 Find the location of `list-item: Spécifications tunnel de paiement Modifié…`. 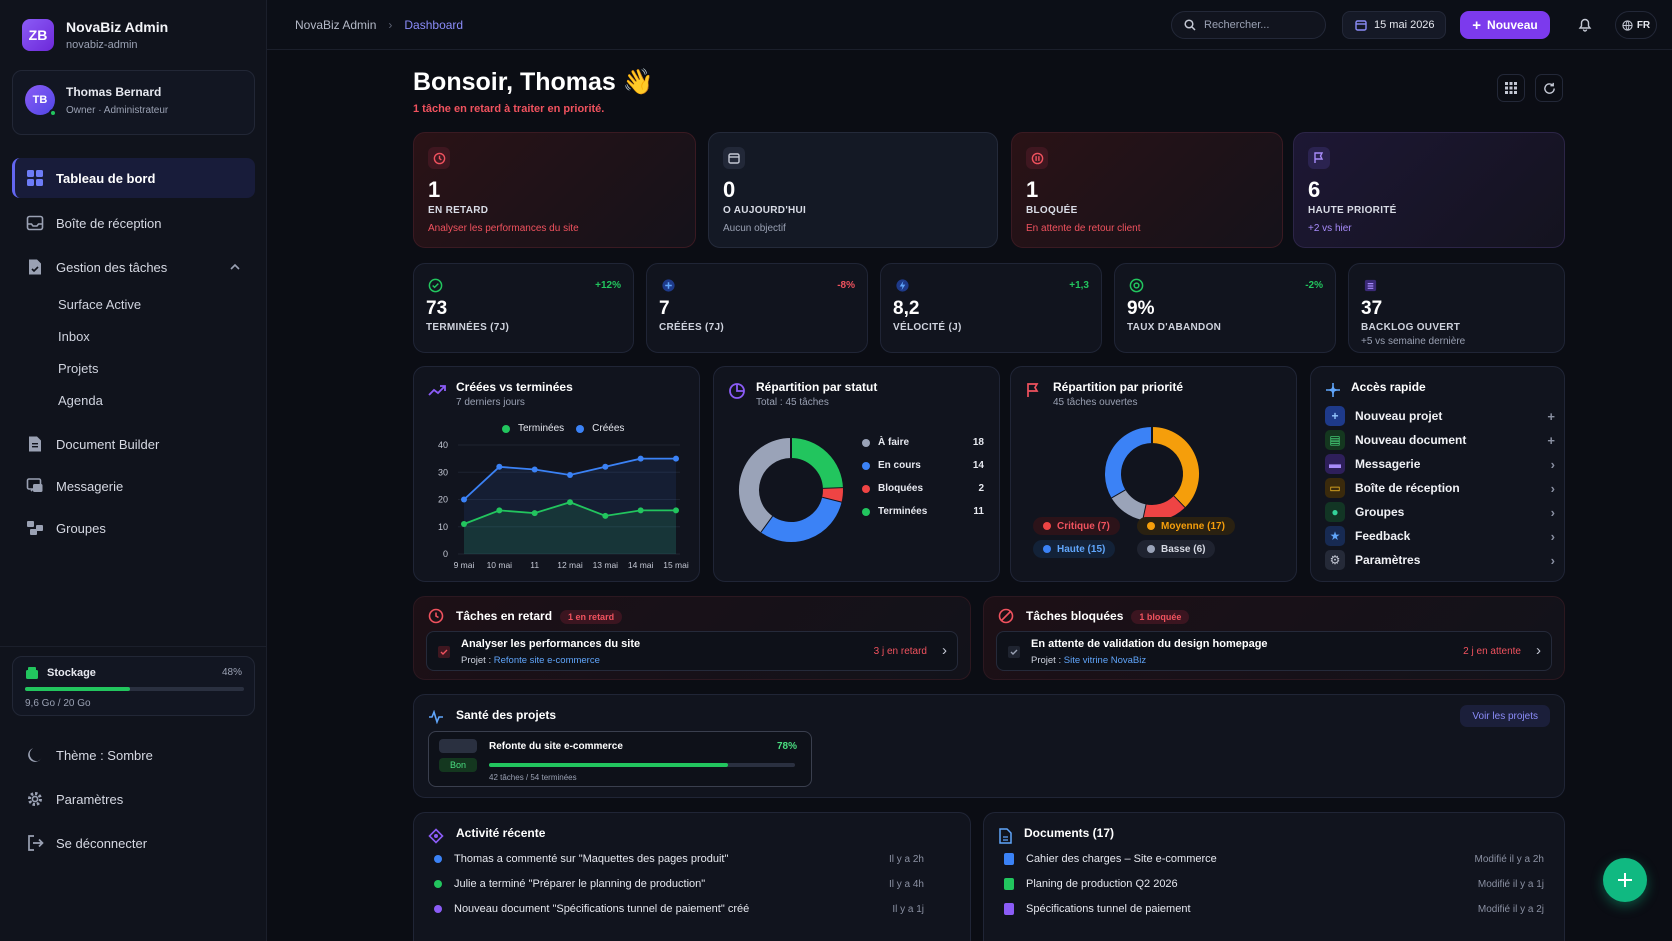

list-item: Spécifications tunnel de paiement Modifié… is located at coordinates (1274, 909).